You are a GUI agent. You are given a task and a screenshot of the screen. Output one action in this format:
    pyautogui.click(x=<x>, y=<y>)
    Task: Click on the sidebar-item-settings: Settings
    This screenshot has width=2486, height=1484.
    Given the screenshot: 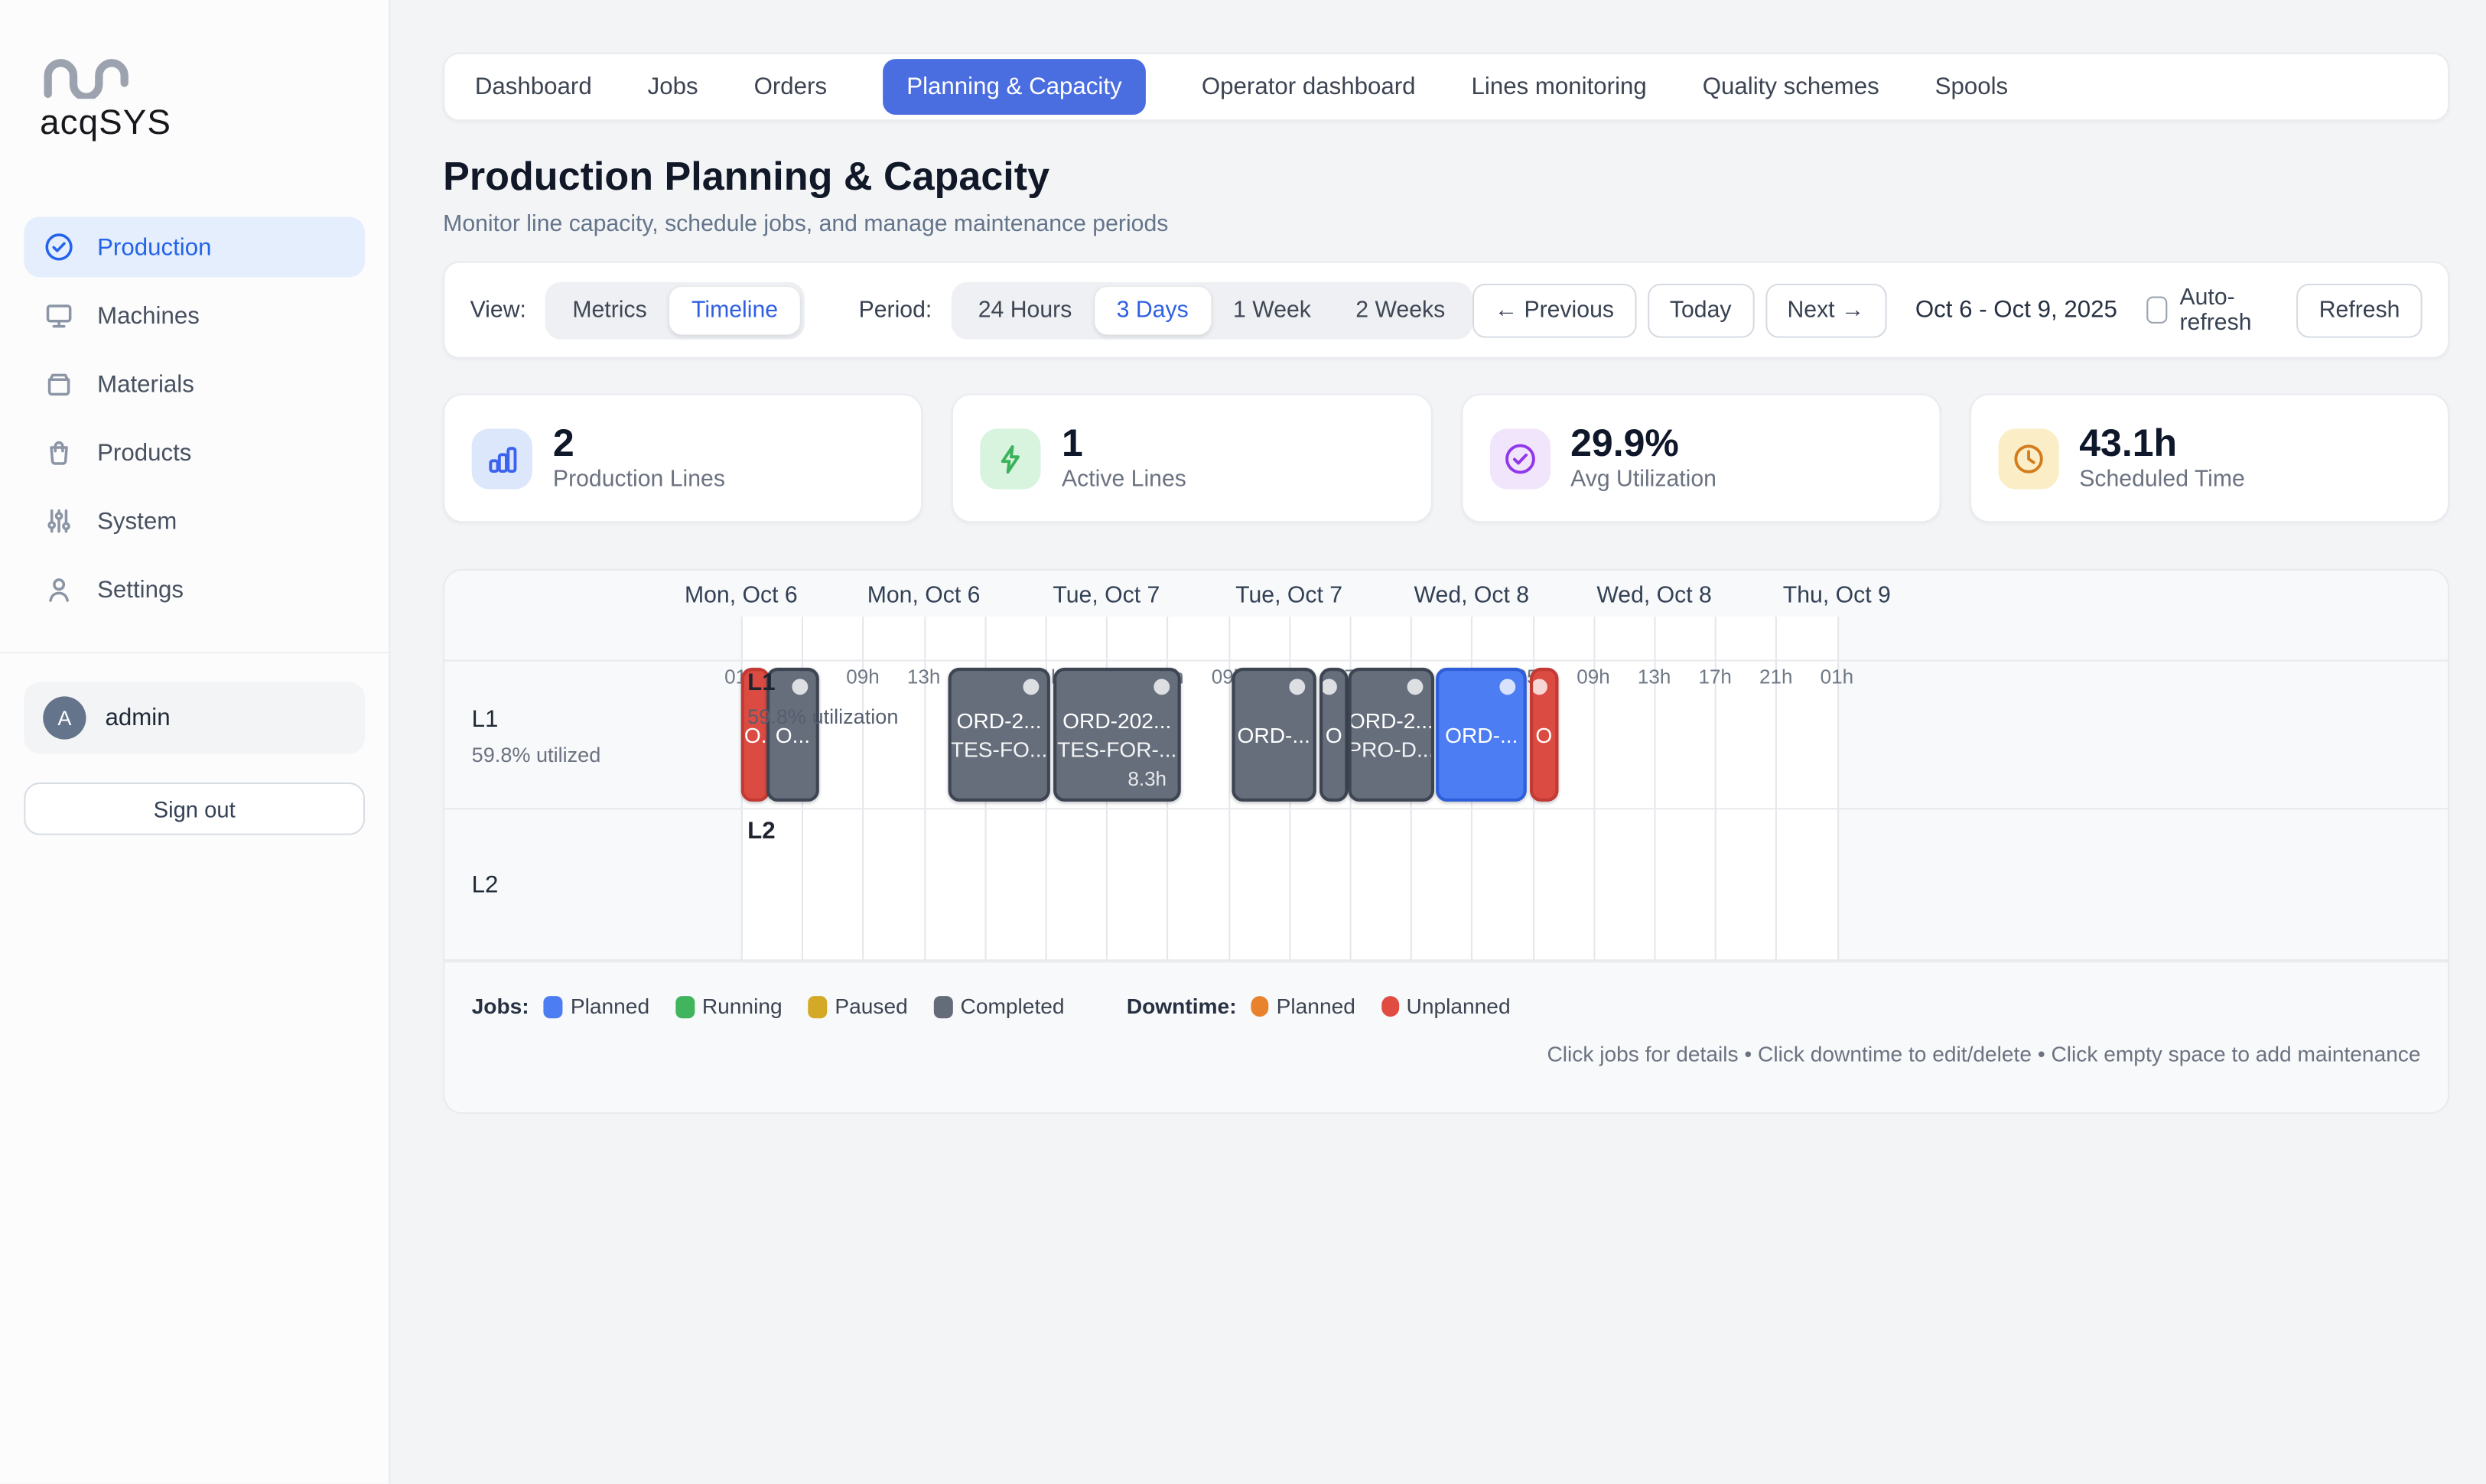 What is the action you would take?
    pyautogui.click(x=194, y=589)
    